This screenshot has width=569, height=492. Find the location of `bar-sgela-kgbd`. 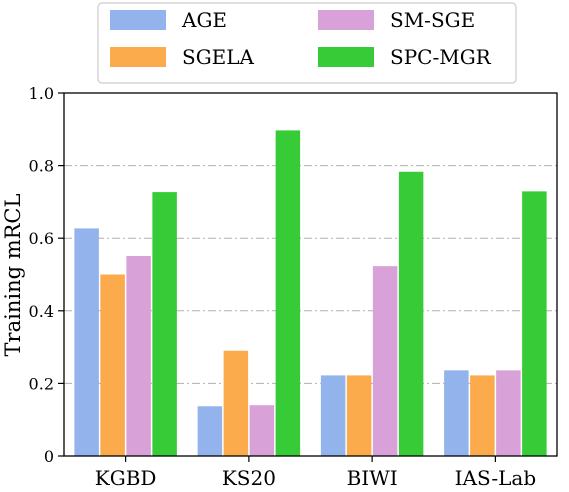

bar-sgela-kgbd is located at coordinates (112, 365).